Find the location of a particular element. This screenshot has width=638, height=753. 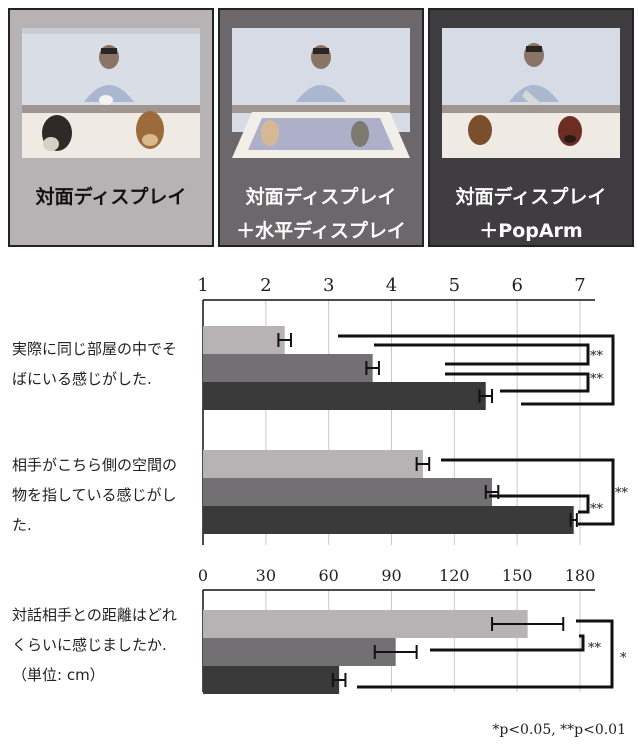

photo-face-display is located at coordinates (111, 127).